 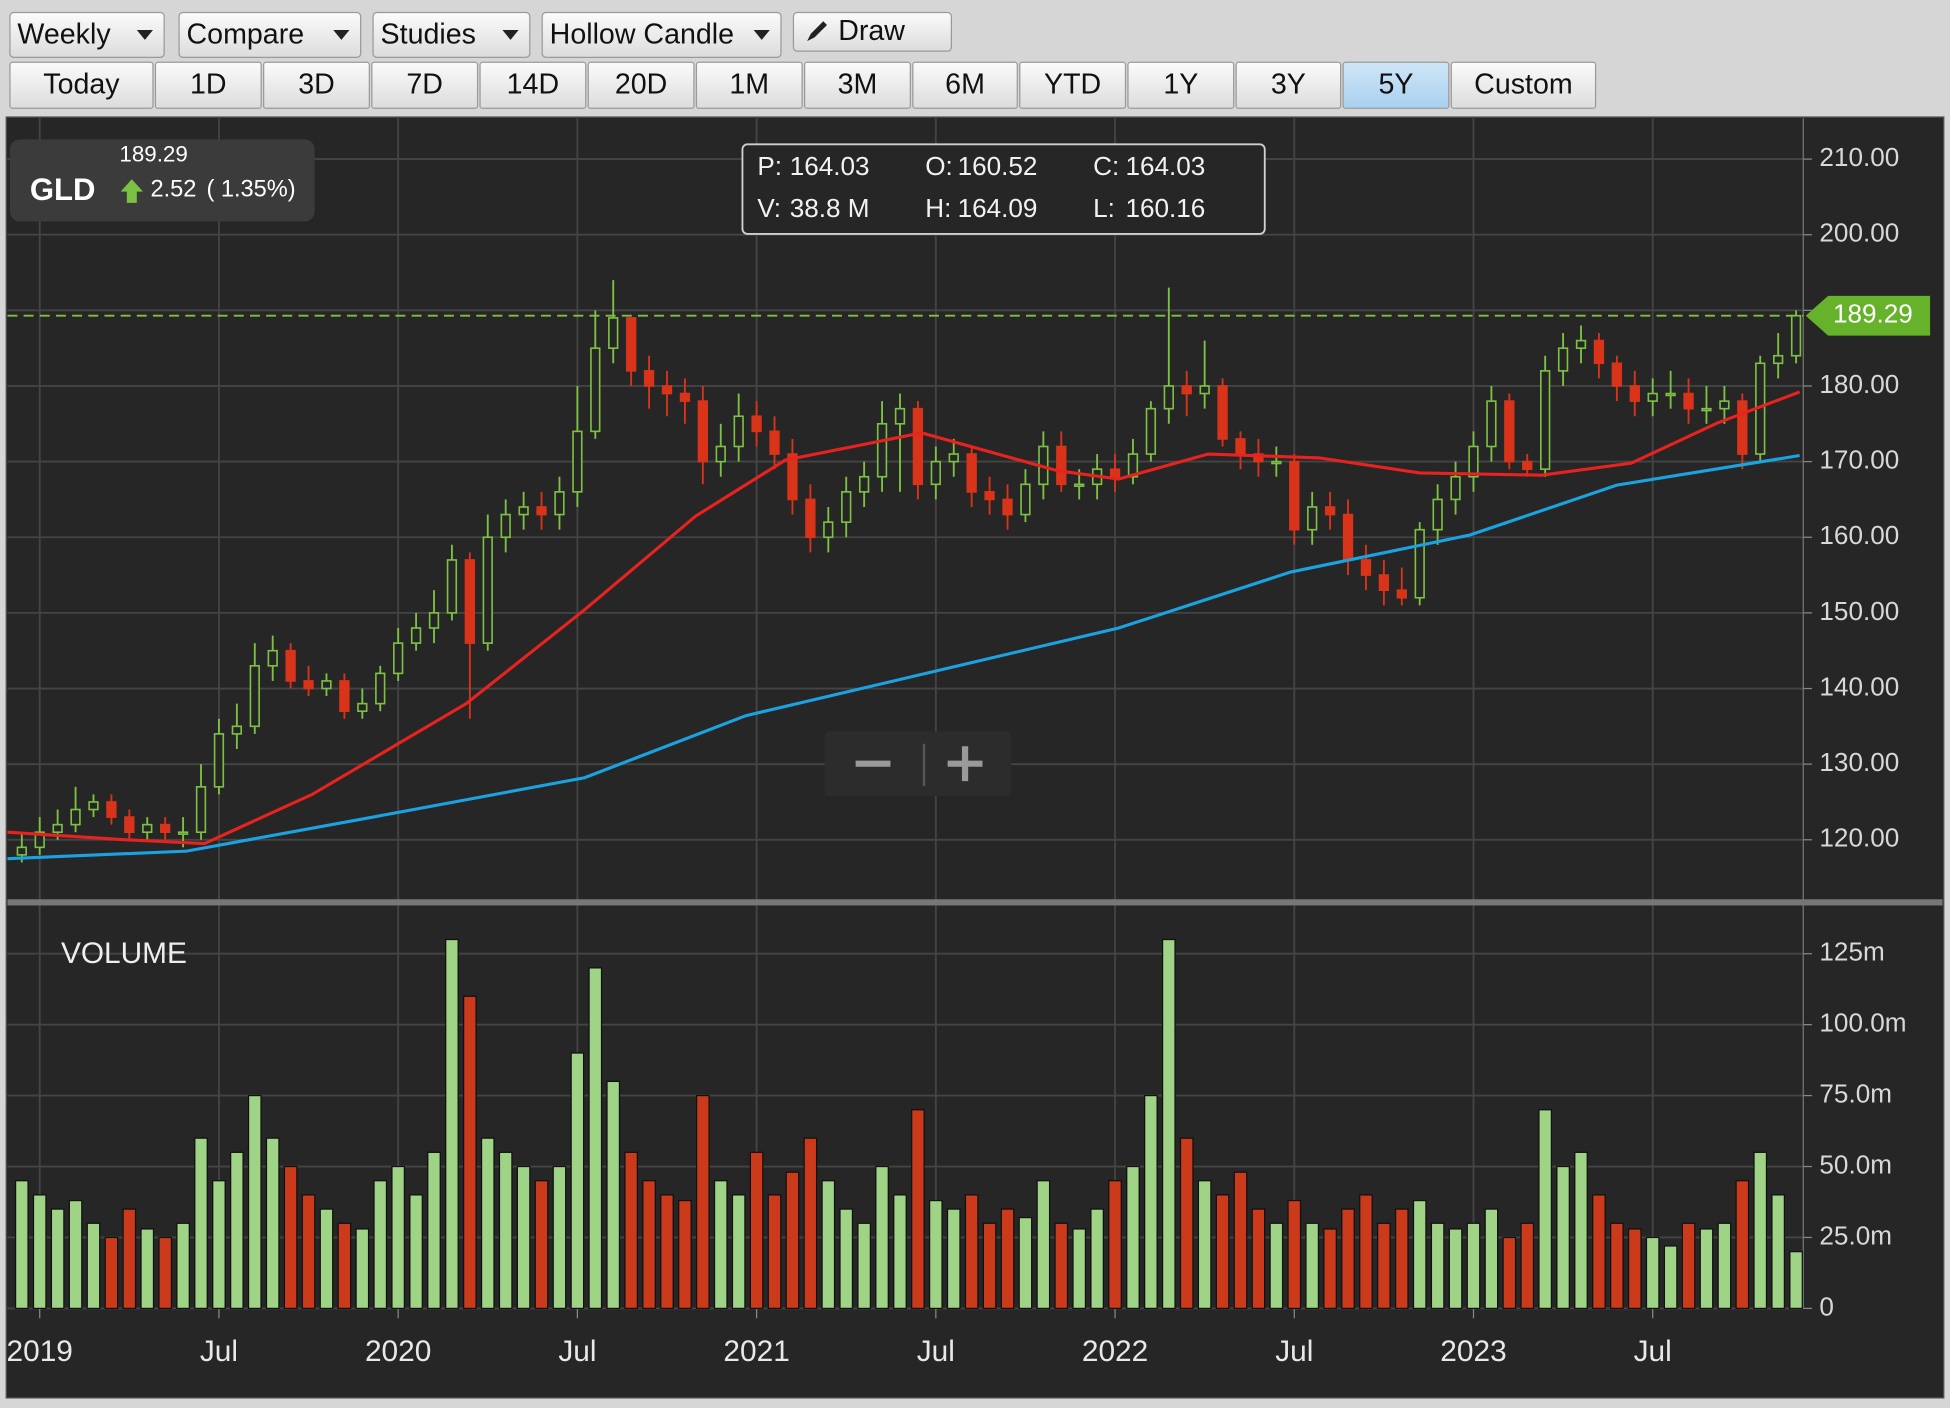 I want to click on draw-button, so click(x=872, y=31).